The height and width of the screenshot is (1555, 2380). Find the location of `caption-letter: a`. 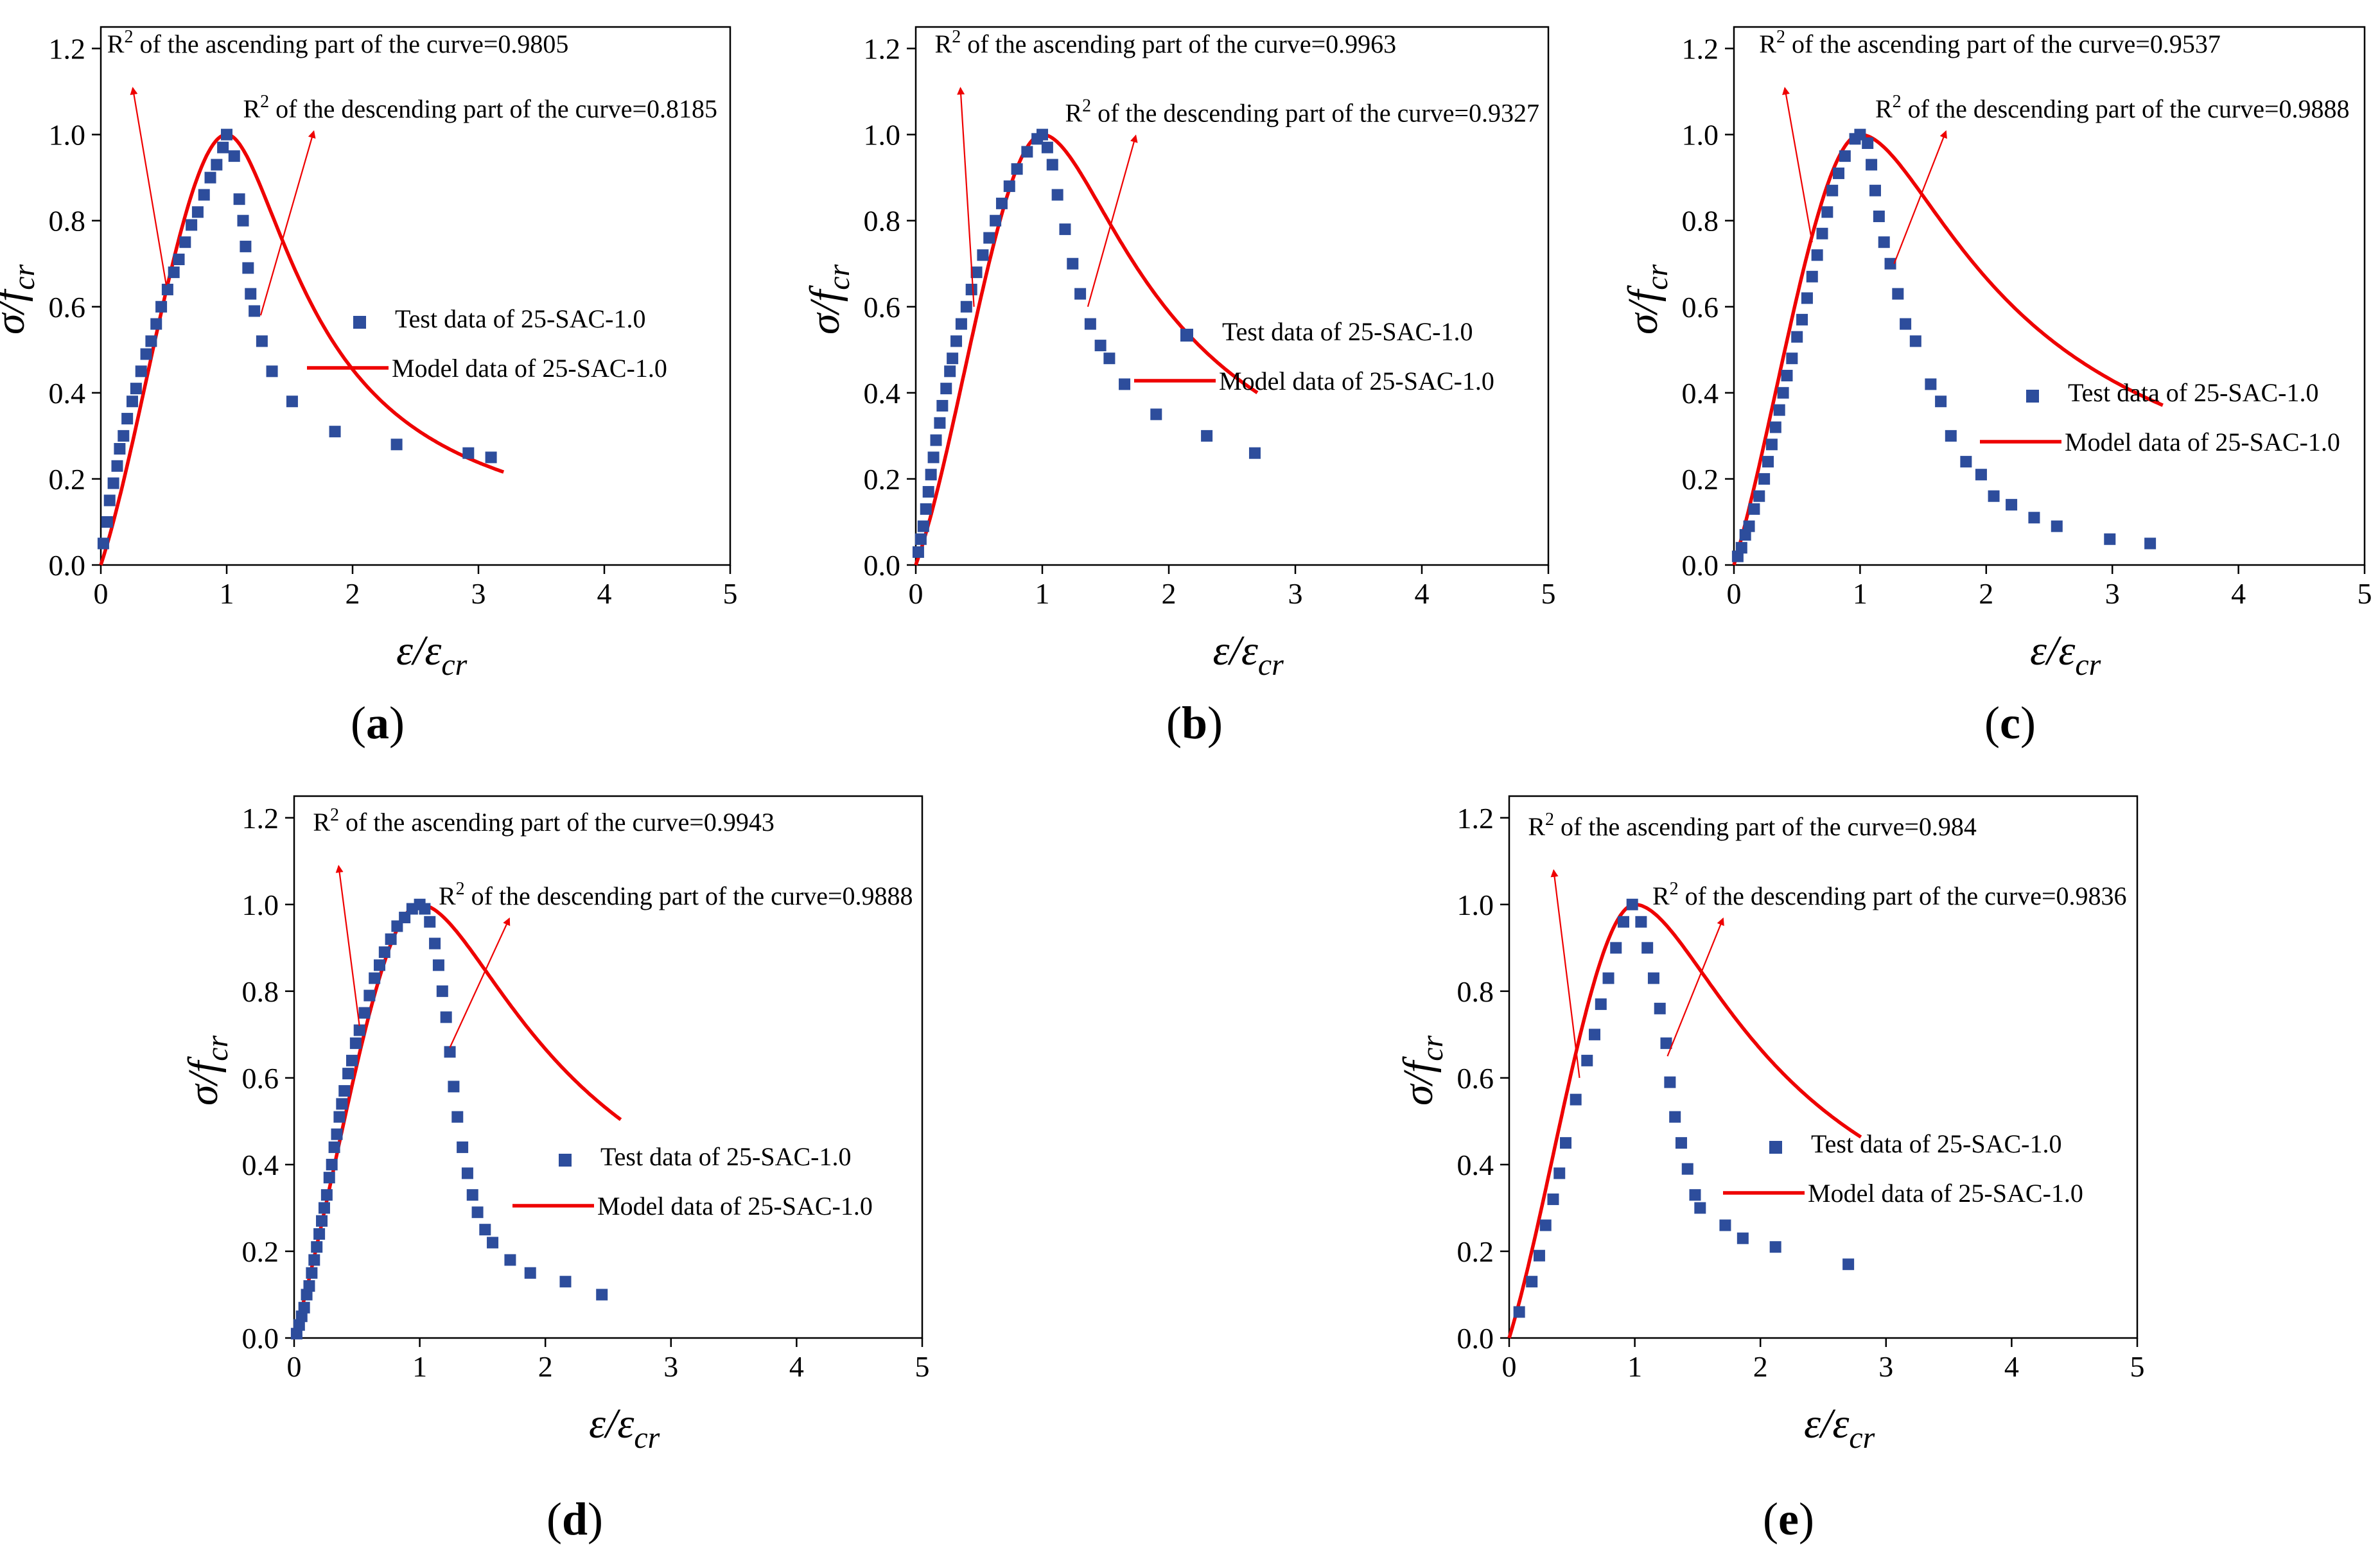

caption-letter: a is located at coordinates (377, 723).